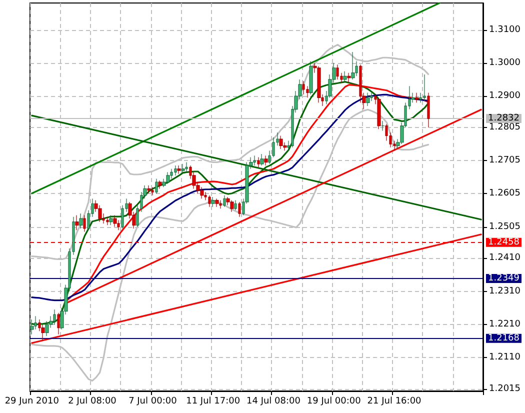  Describe the element at coordinates (394, 401) in the screenshot. I see `x-tick-label: 21 Jul 16:00` at that location.